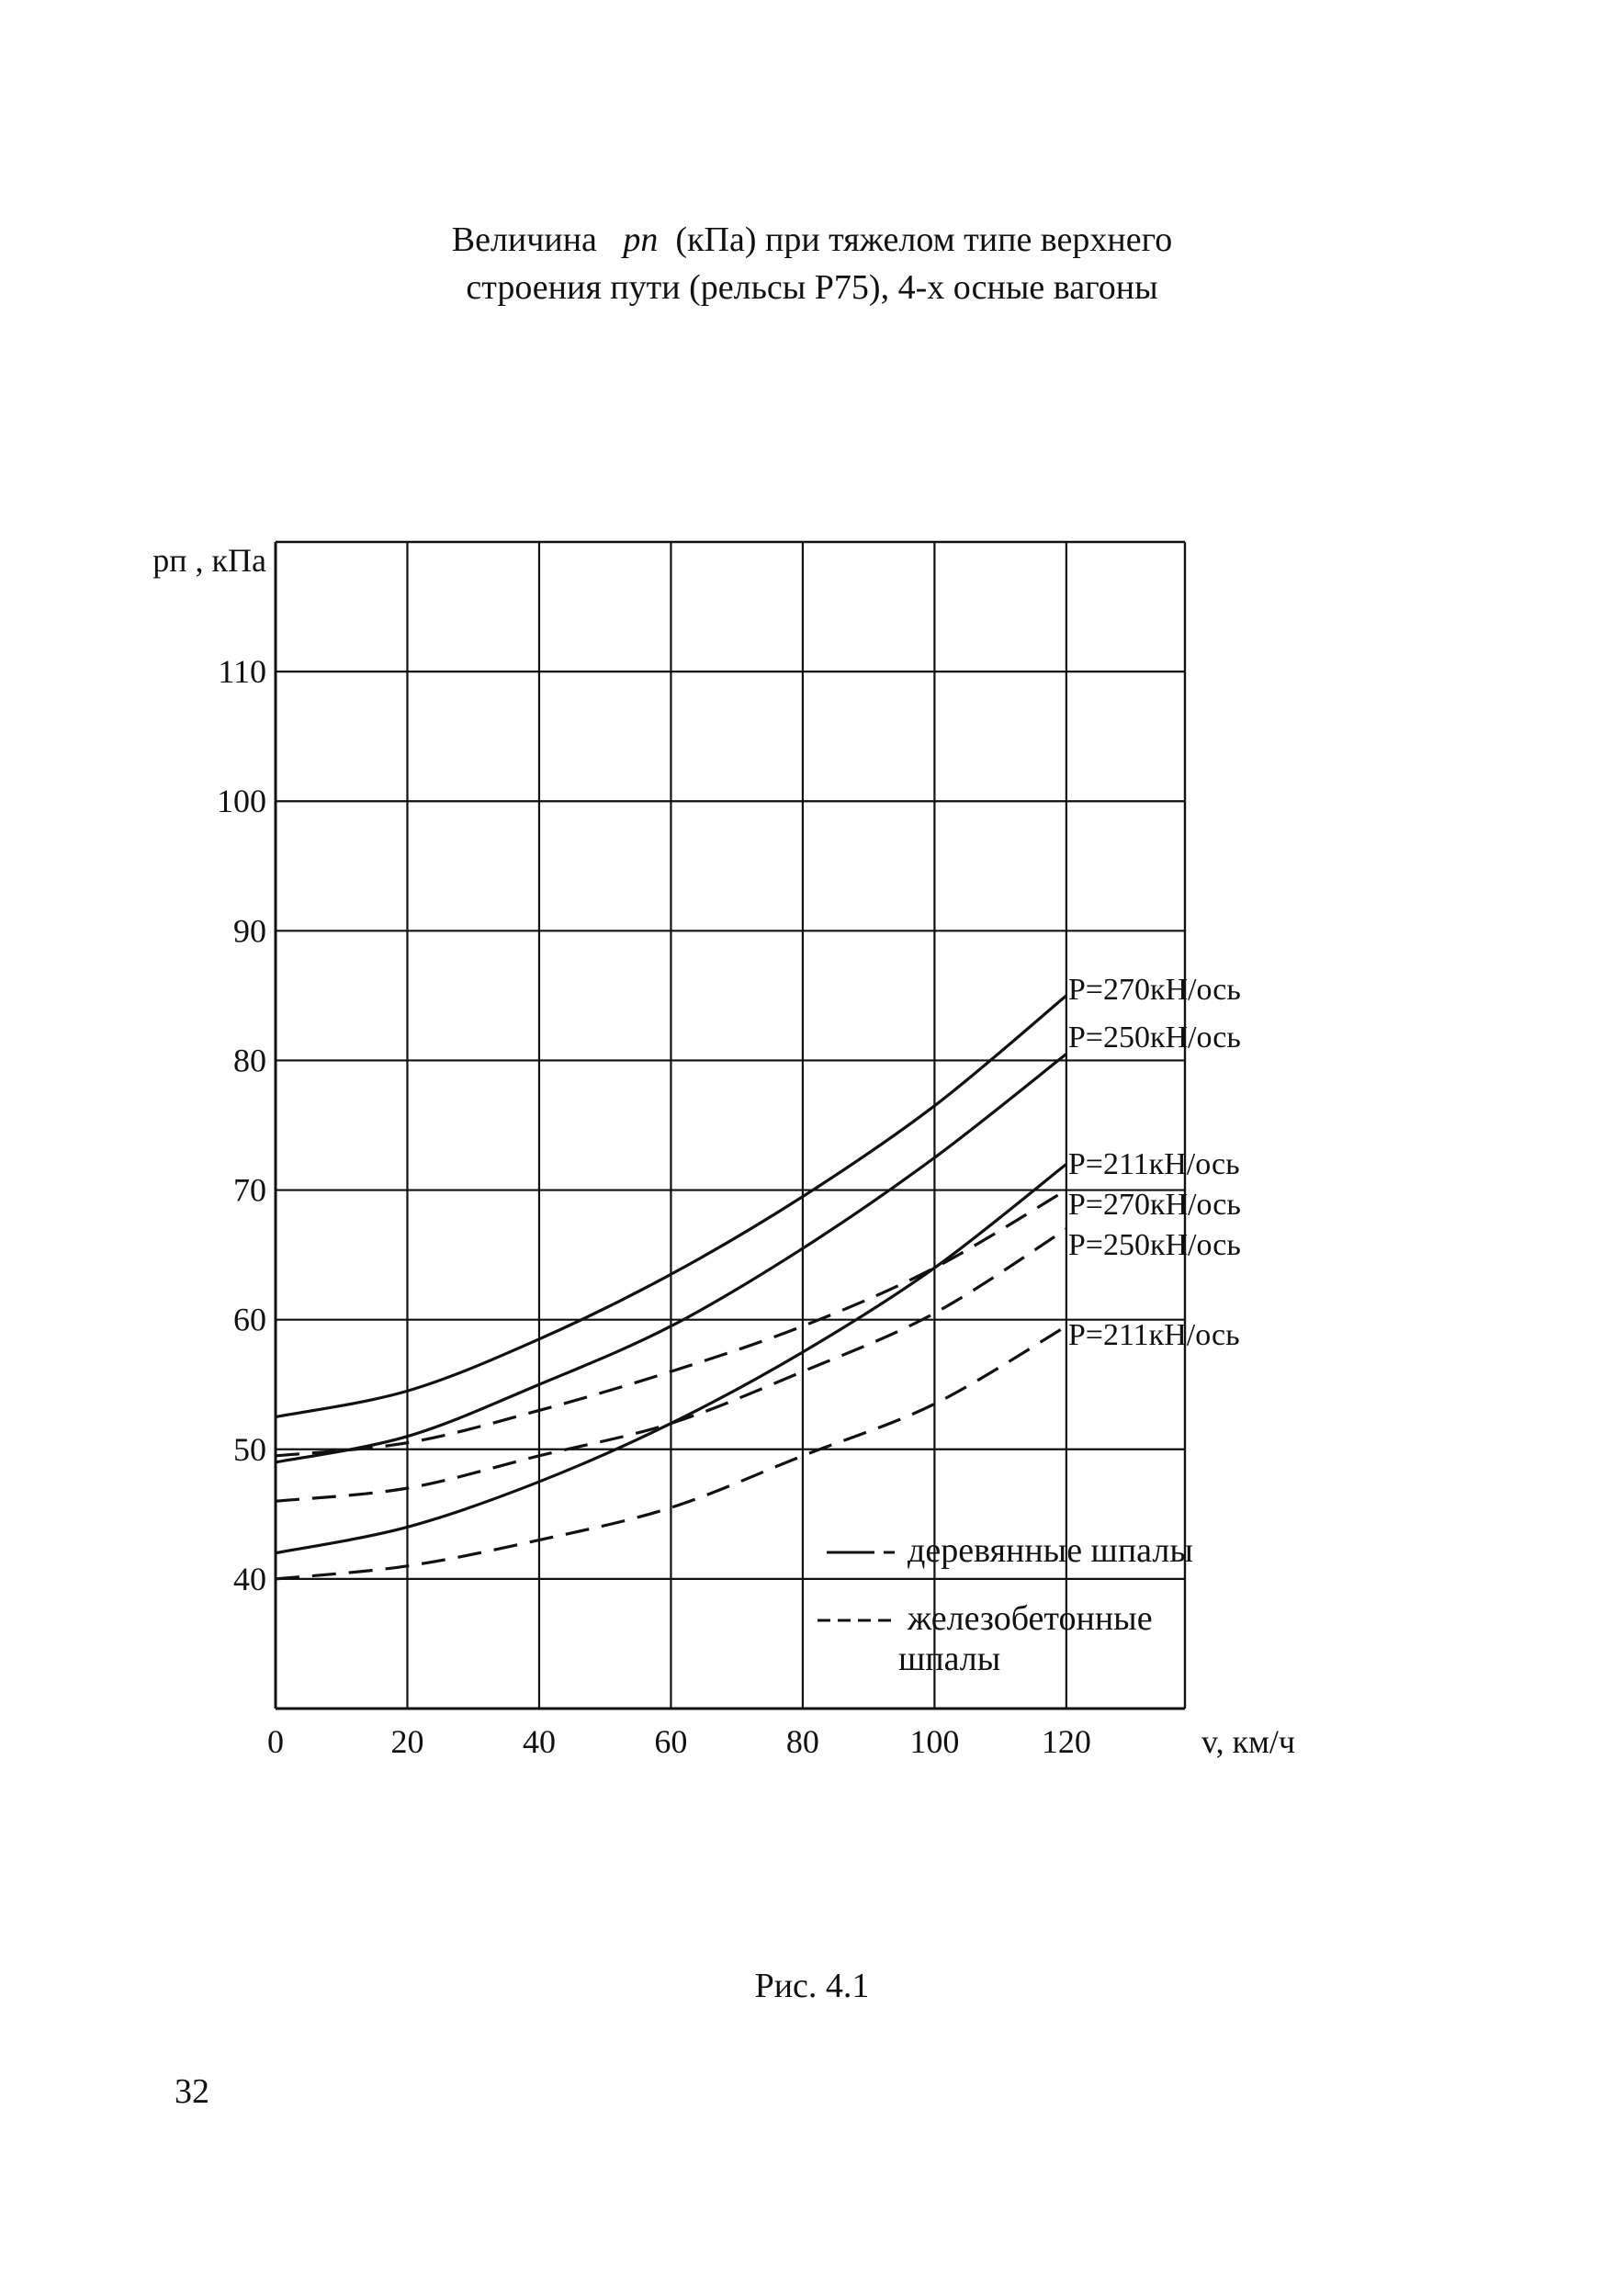  Describe the element at coordinates (249, 1191) in the screenshot. I see `y-tick-label: 70` at that location.